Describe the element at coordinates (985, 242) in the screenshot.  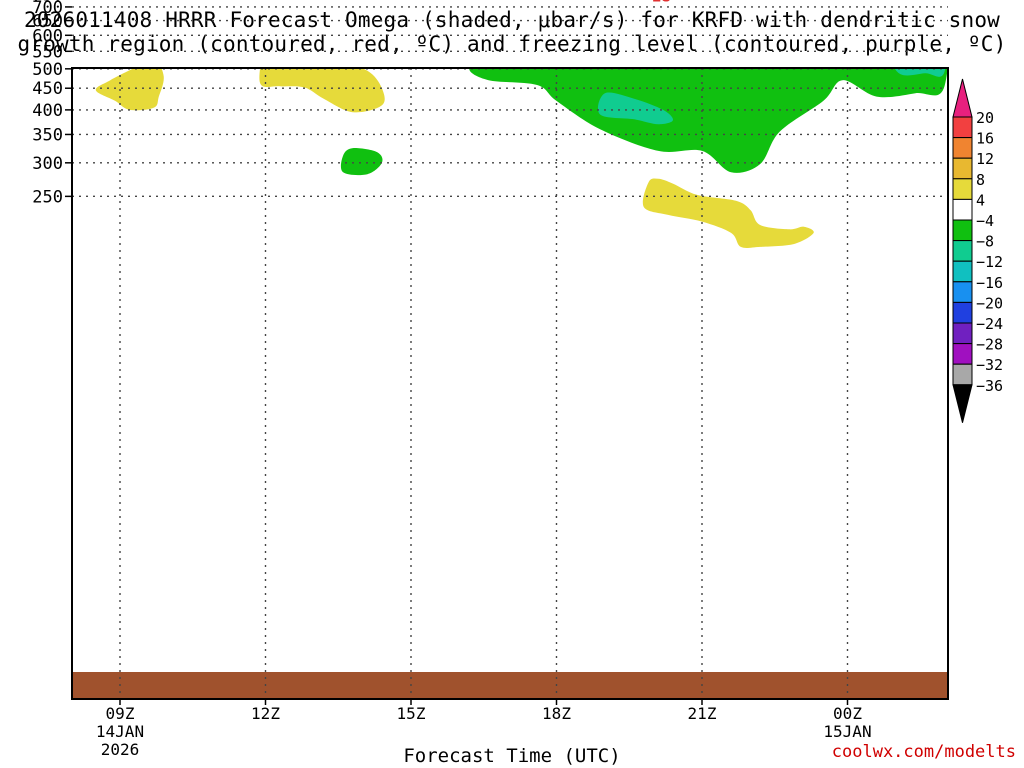
I see `colorbar-label: −8` at that location.